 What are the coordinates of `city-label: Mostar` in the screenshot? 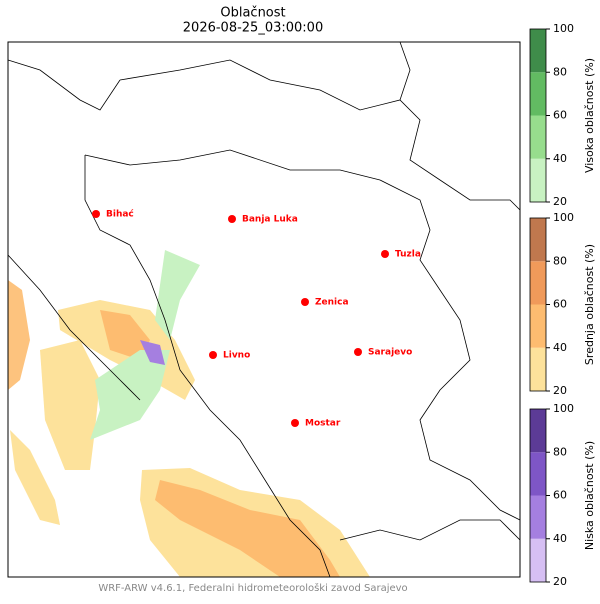 It's located at (323, 424).